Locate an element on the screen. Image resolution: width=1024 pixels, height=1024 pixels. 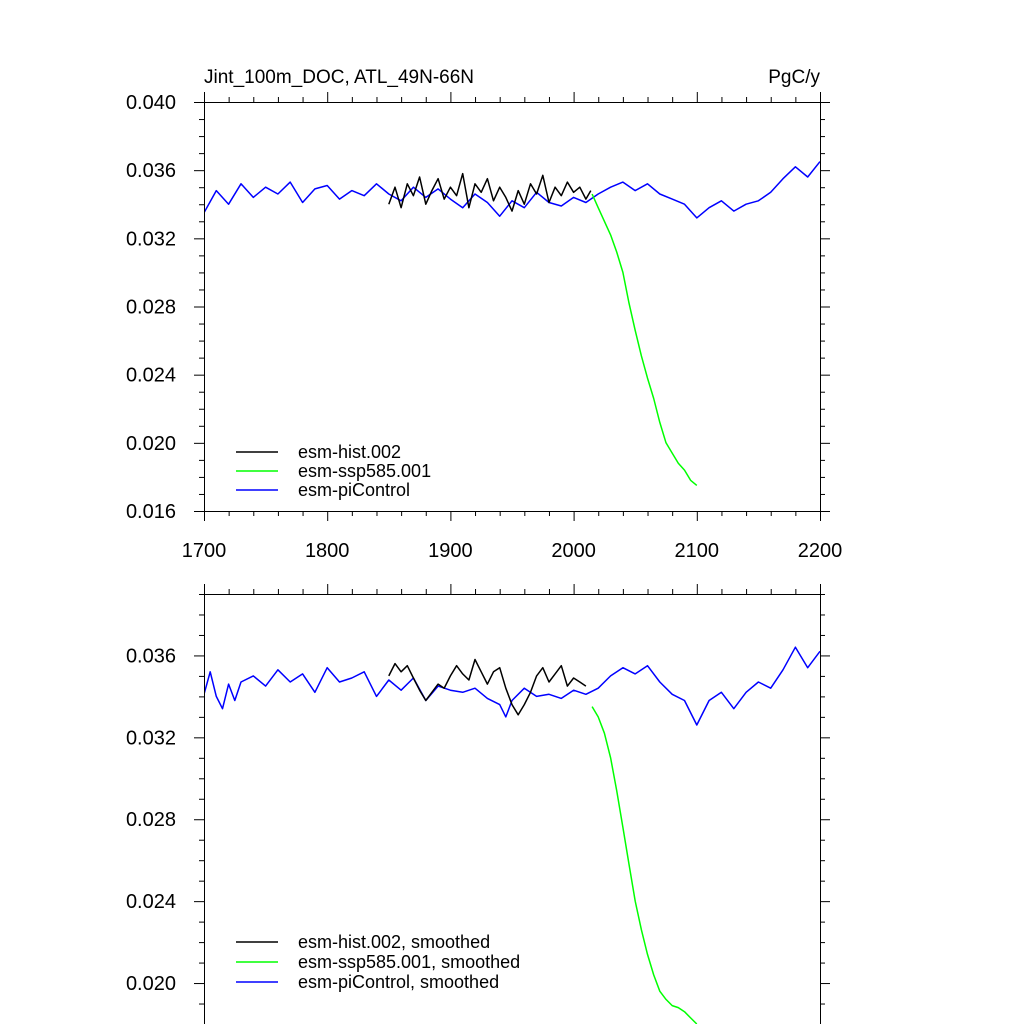
x-tick-label: 2100 is located at coordinates (697, 551).